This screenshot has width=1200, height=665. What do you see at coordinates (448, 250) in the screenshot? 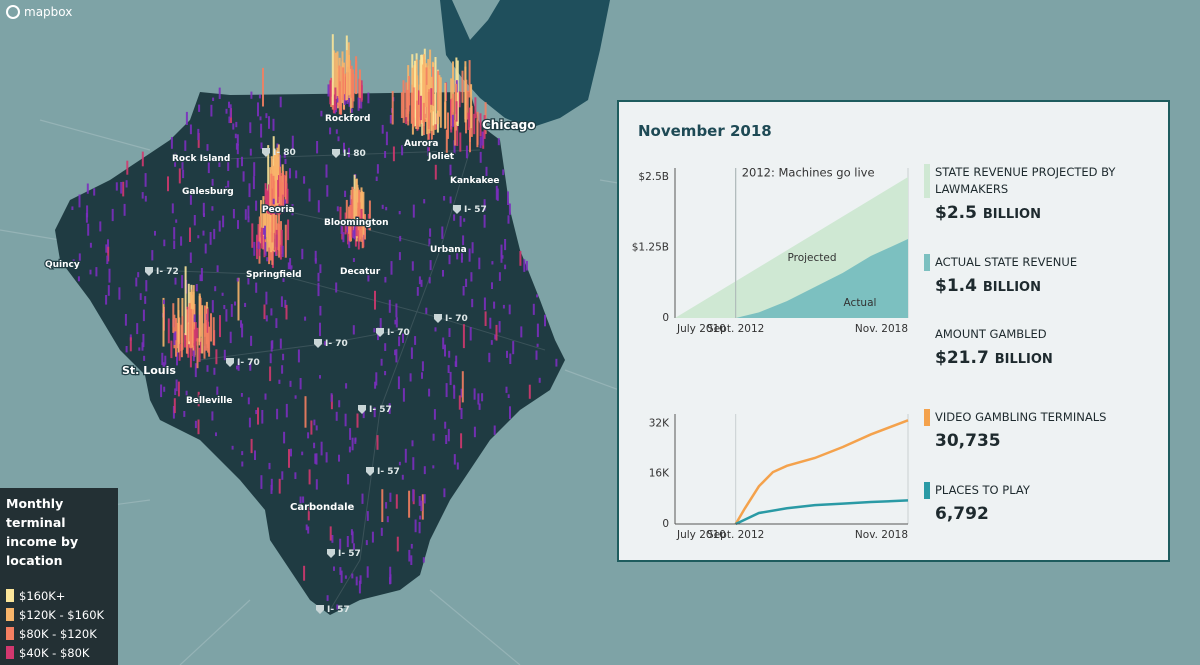
I see `city-label: Urbana` at bounding box center [448, 250].